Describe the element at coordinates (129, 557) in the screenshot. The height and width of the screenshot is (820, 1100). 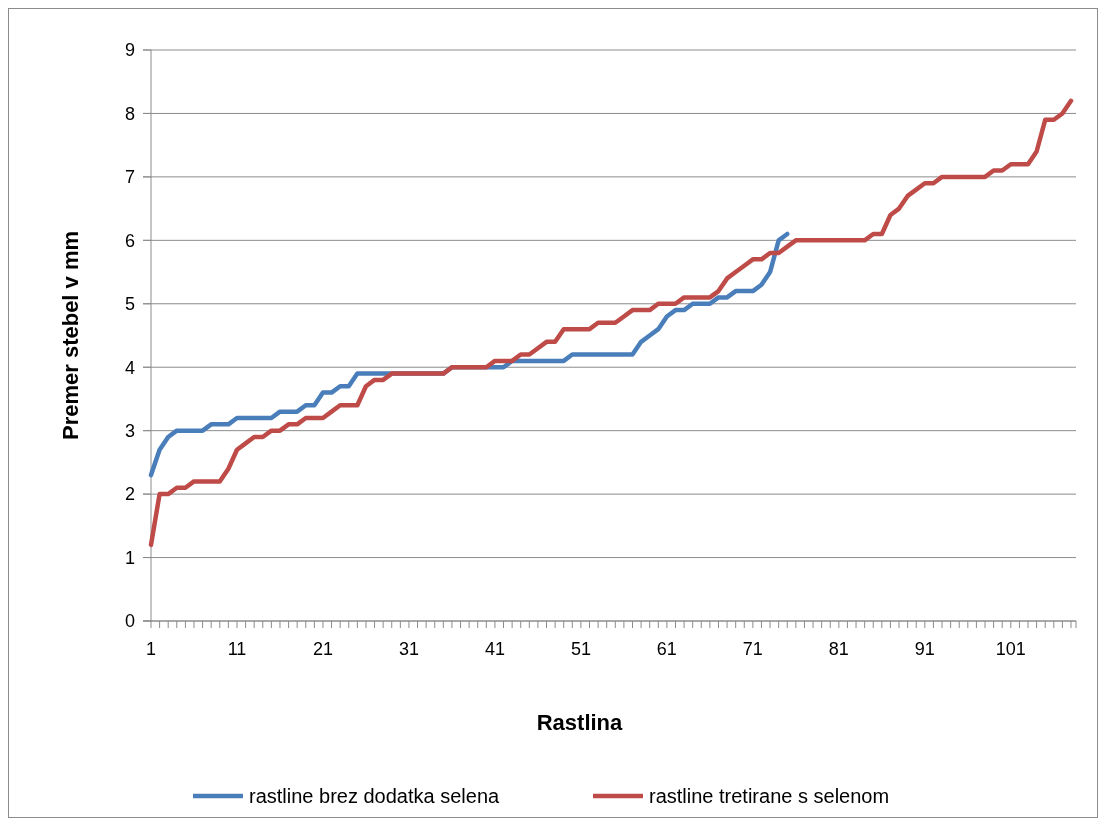
I see `y-tick-label: 1` at that location.